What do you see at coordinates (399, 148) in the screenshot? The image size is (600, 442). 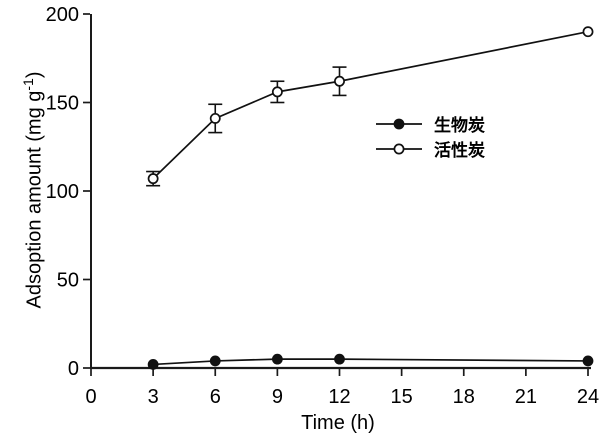 I see `open-circle-marker` at bounding box center [399, 148].